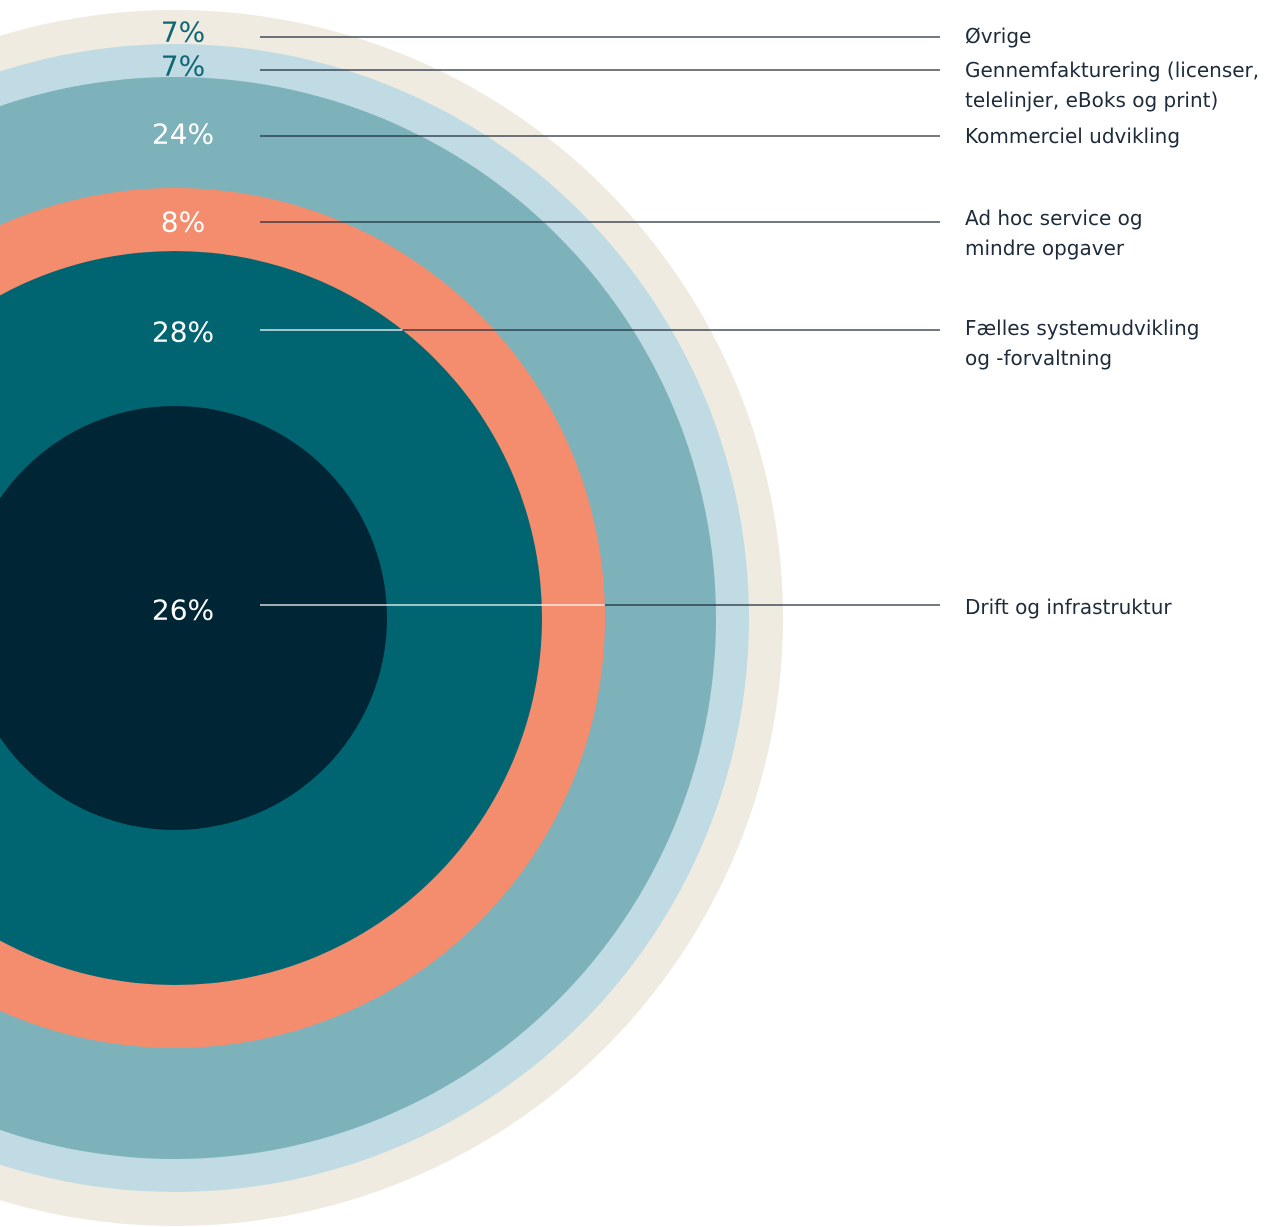  I want to click on legend-label-line: mindre opgaver, so click(1045, 248).